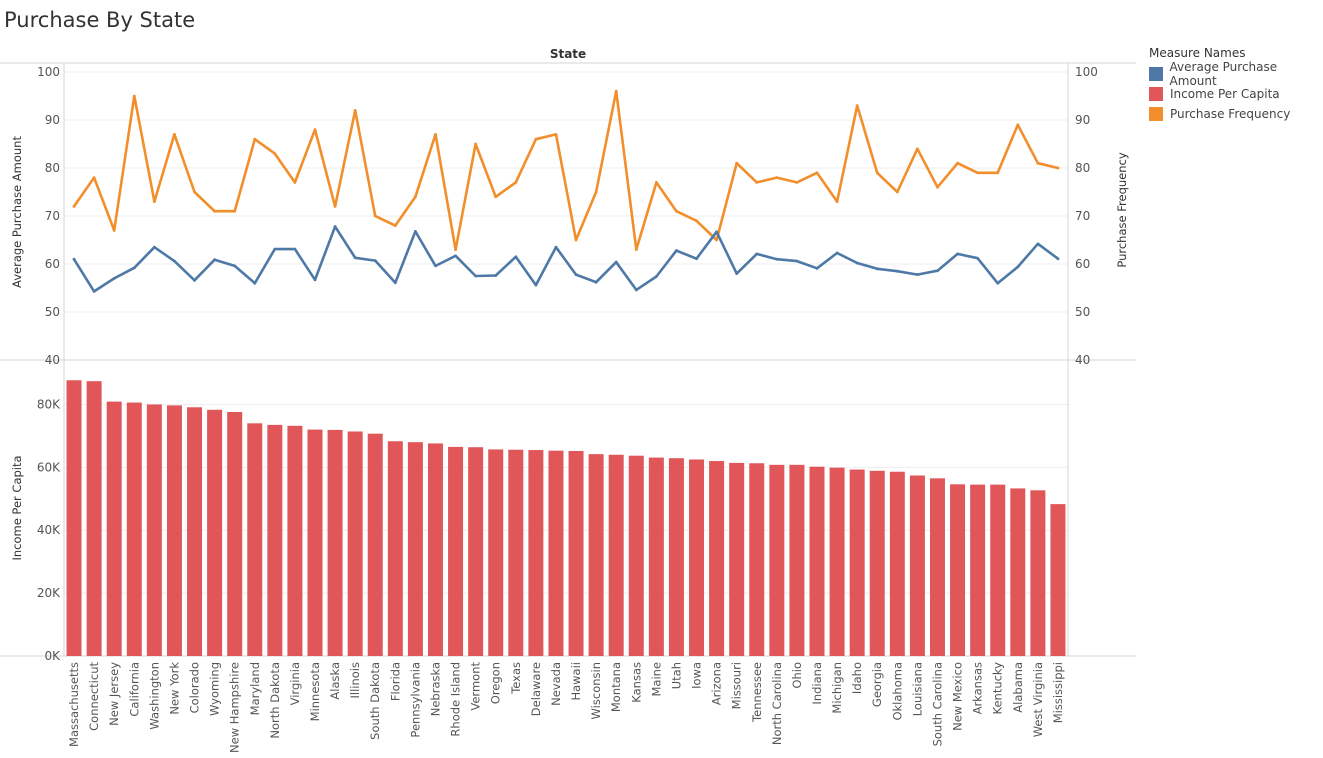 Image resolution: width=1323 pixels, height=758 pixels. What do you see at coordinates (355, 543) in the screenshot?
I see `bar-illinois` at bounding box center [355, 543].